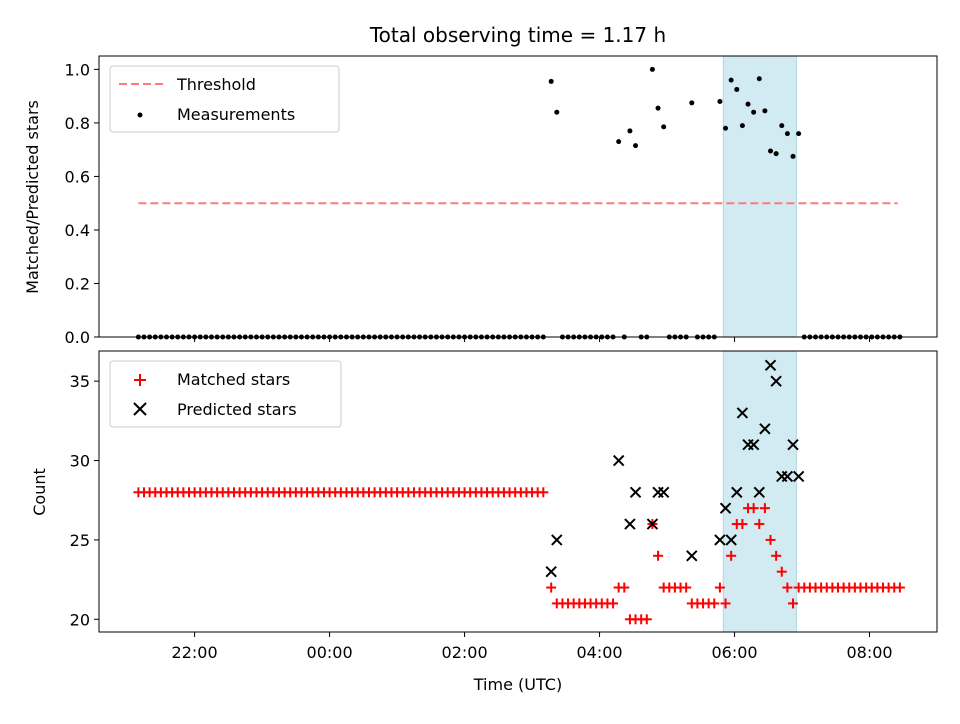  I want to click on bottom-y-tick-label: 35, so click(80, 381).